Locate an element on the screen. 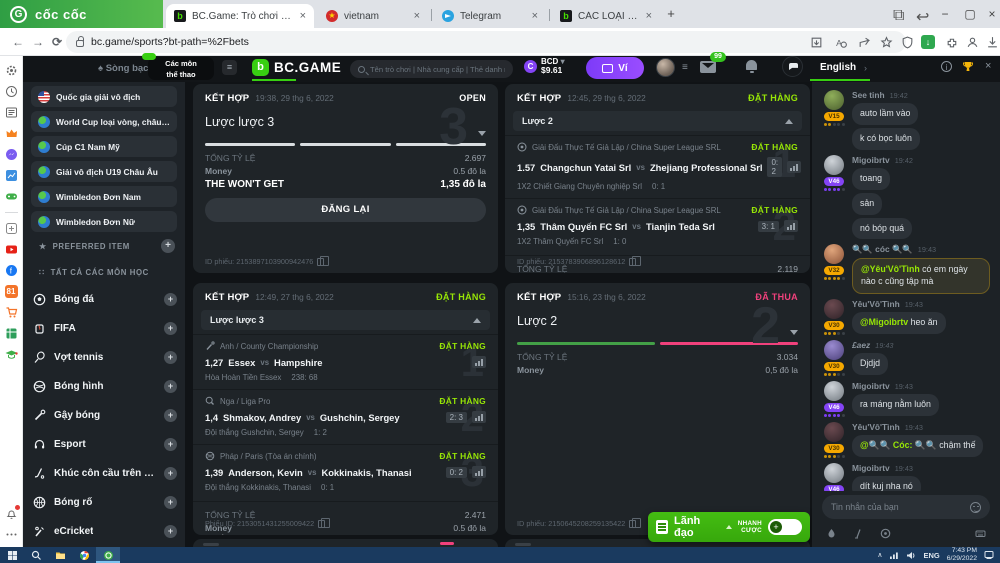 The width and height of the screenshot is (1000, 563). keyboard-icon is located at coordinates (980, 533).